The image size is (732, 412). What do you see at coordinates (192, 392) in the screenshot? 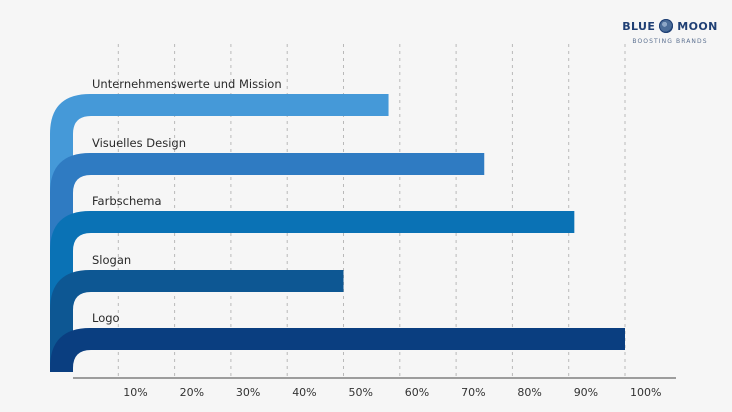
I see `tick-label-20: 20%` at bounding box center [192, 392].